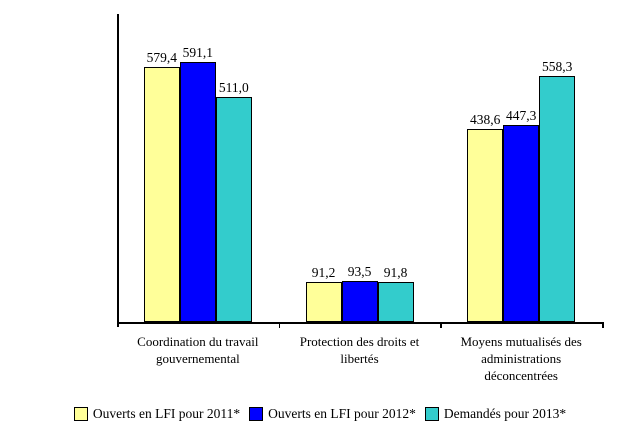 The width and height of the screenshot is (640, 446). I want to click on legend-item-series3: Demandés pour 2013*, so click(495, 414).